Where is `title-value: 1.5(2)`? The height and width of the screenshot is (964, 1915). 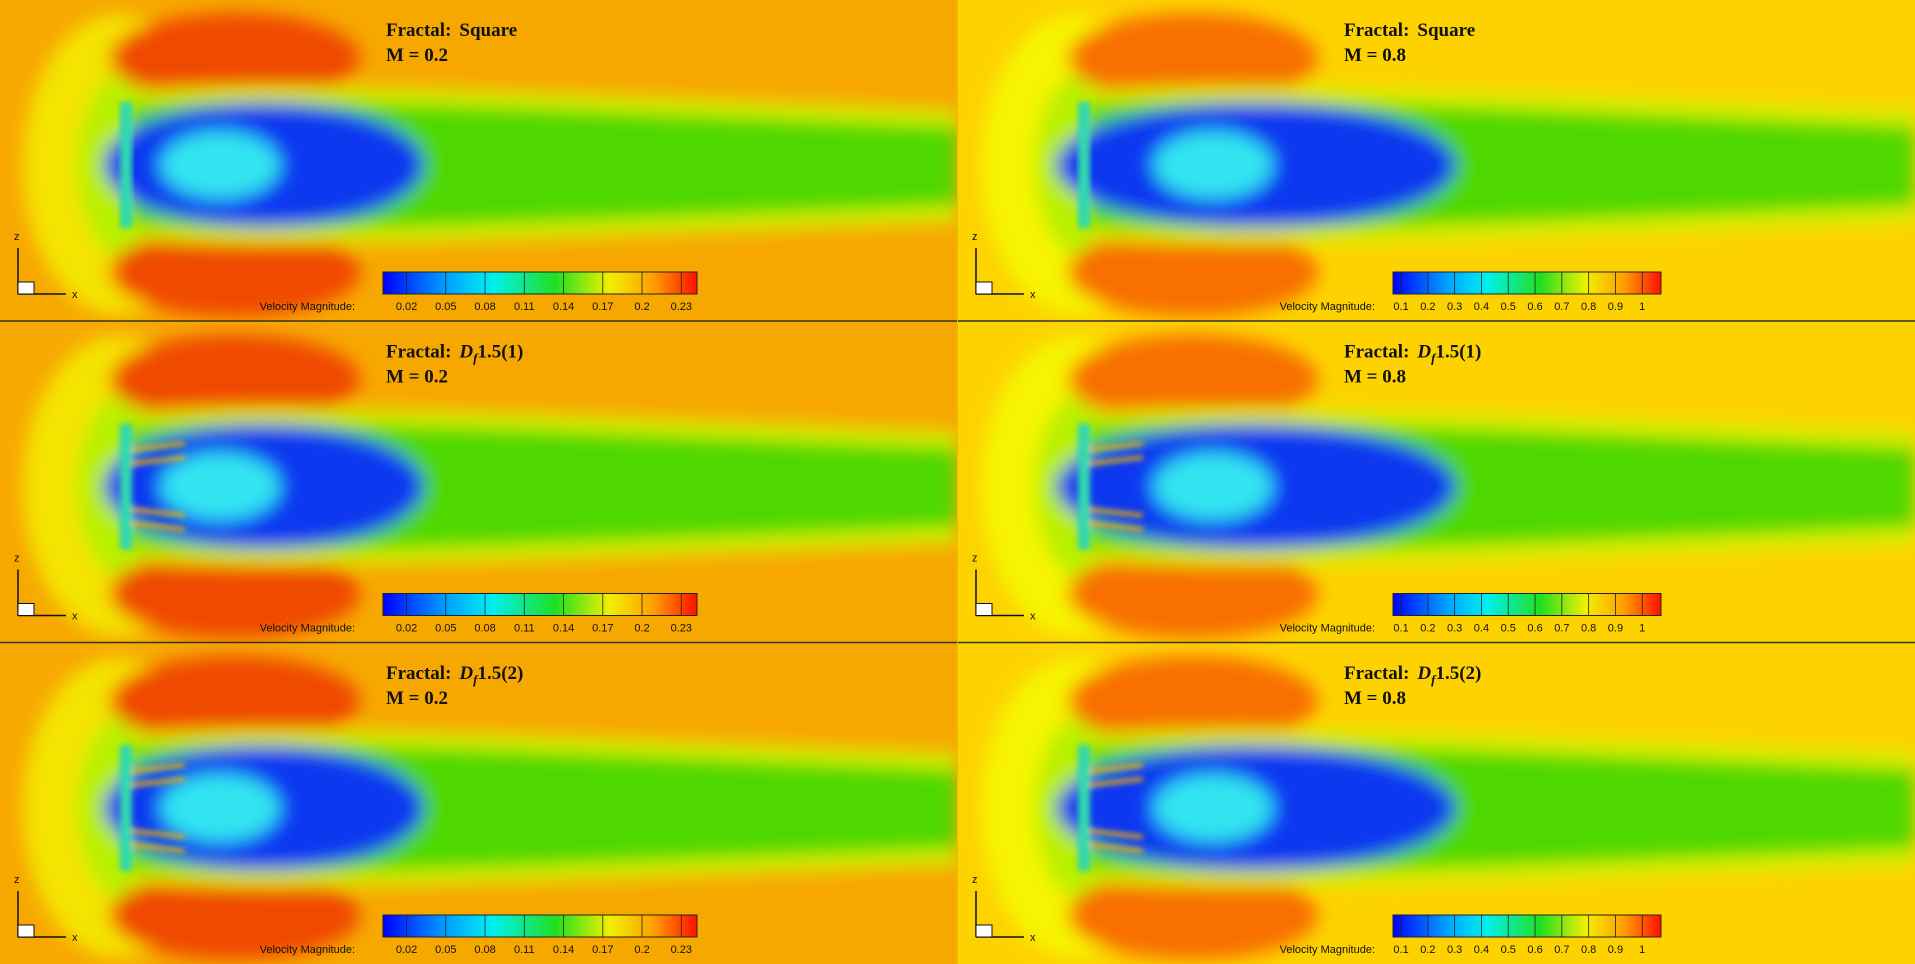
title-value: 1.5(2) is located at coordinates (1458, 673).